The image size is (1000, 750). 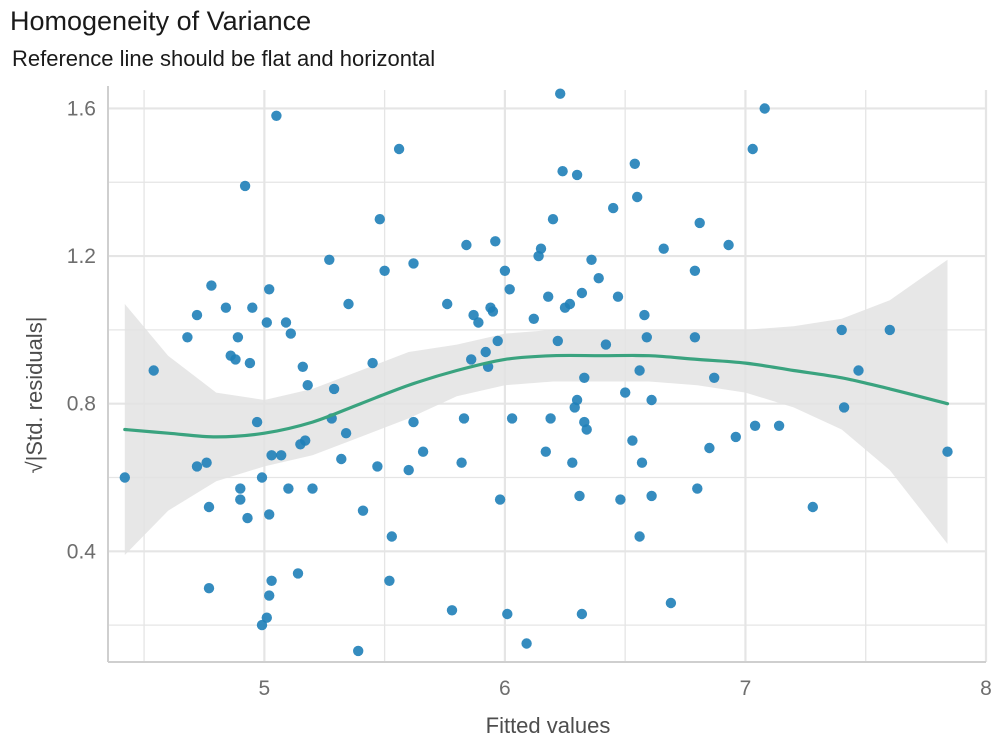 What do you see at coordinates (82, 551) in the screenshot?
I see `y-tick-label: 0.4` at bounding box center [82, 551].